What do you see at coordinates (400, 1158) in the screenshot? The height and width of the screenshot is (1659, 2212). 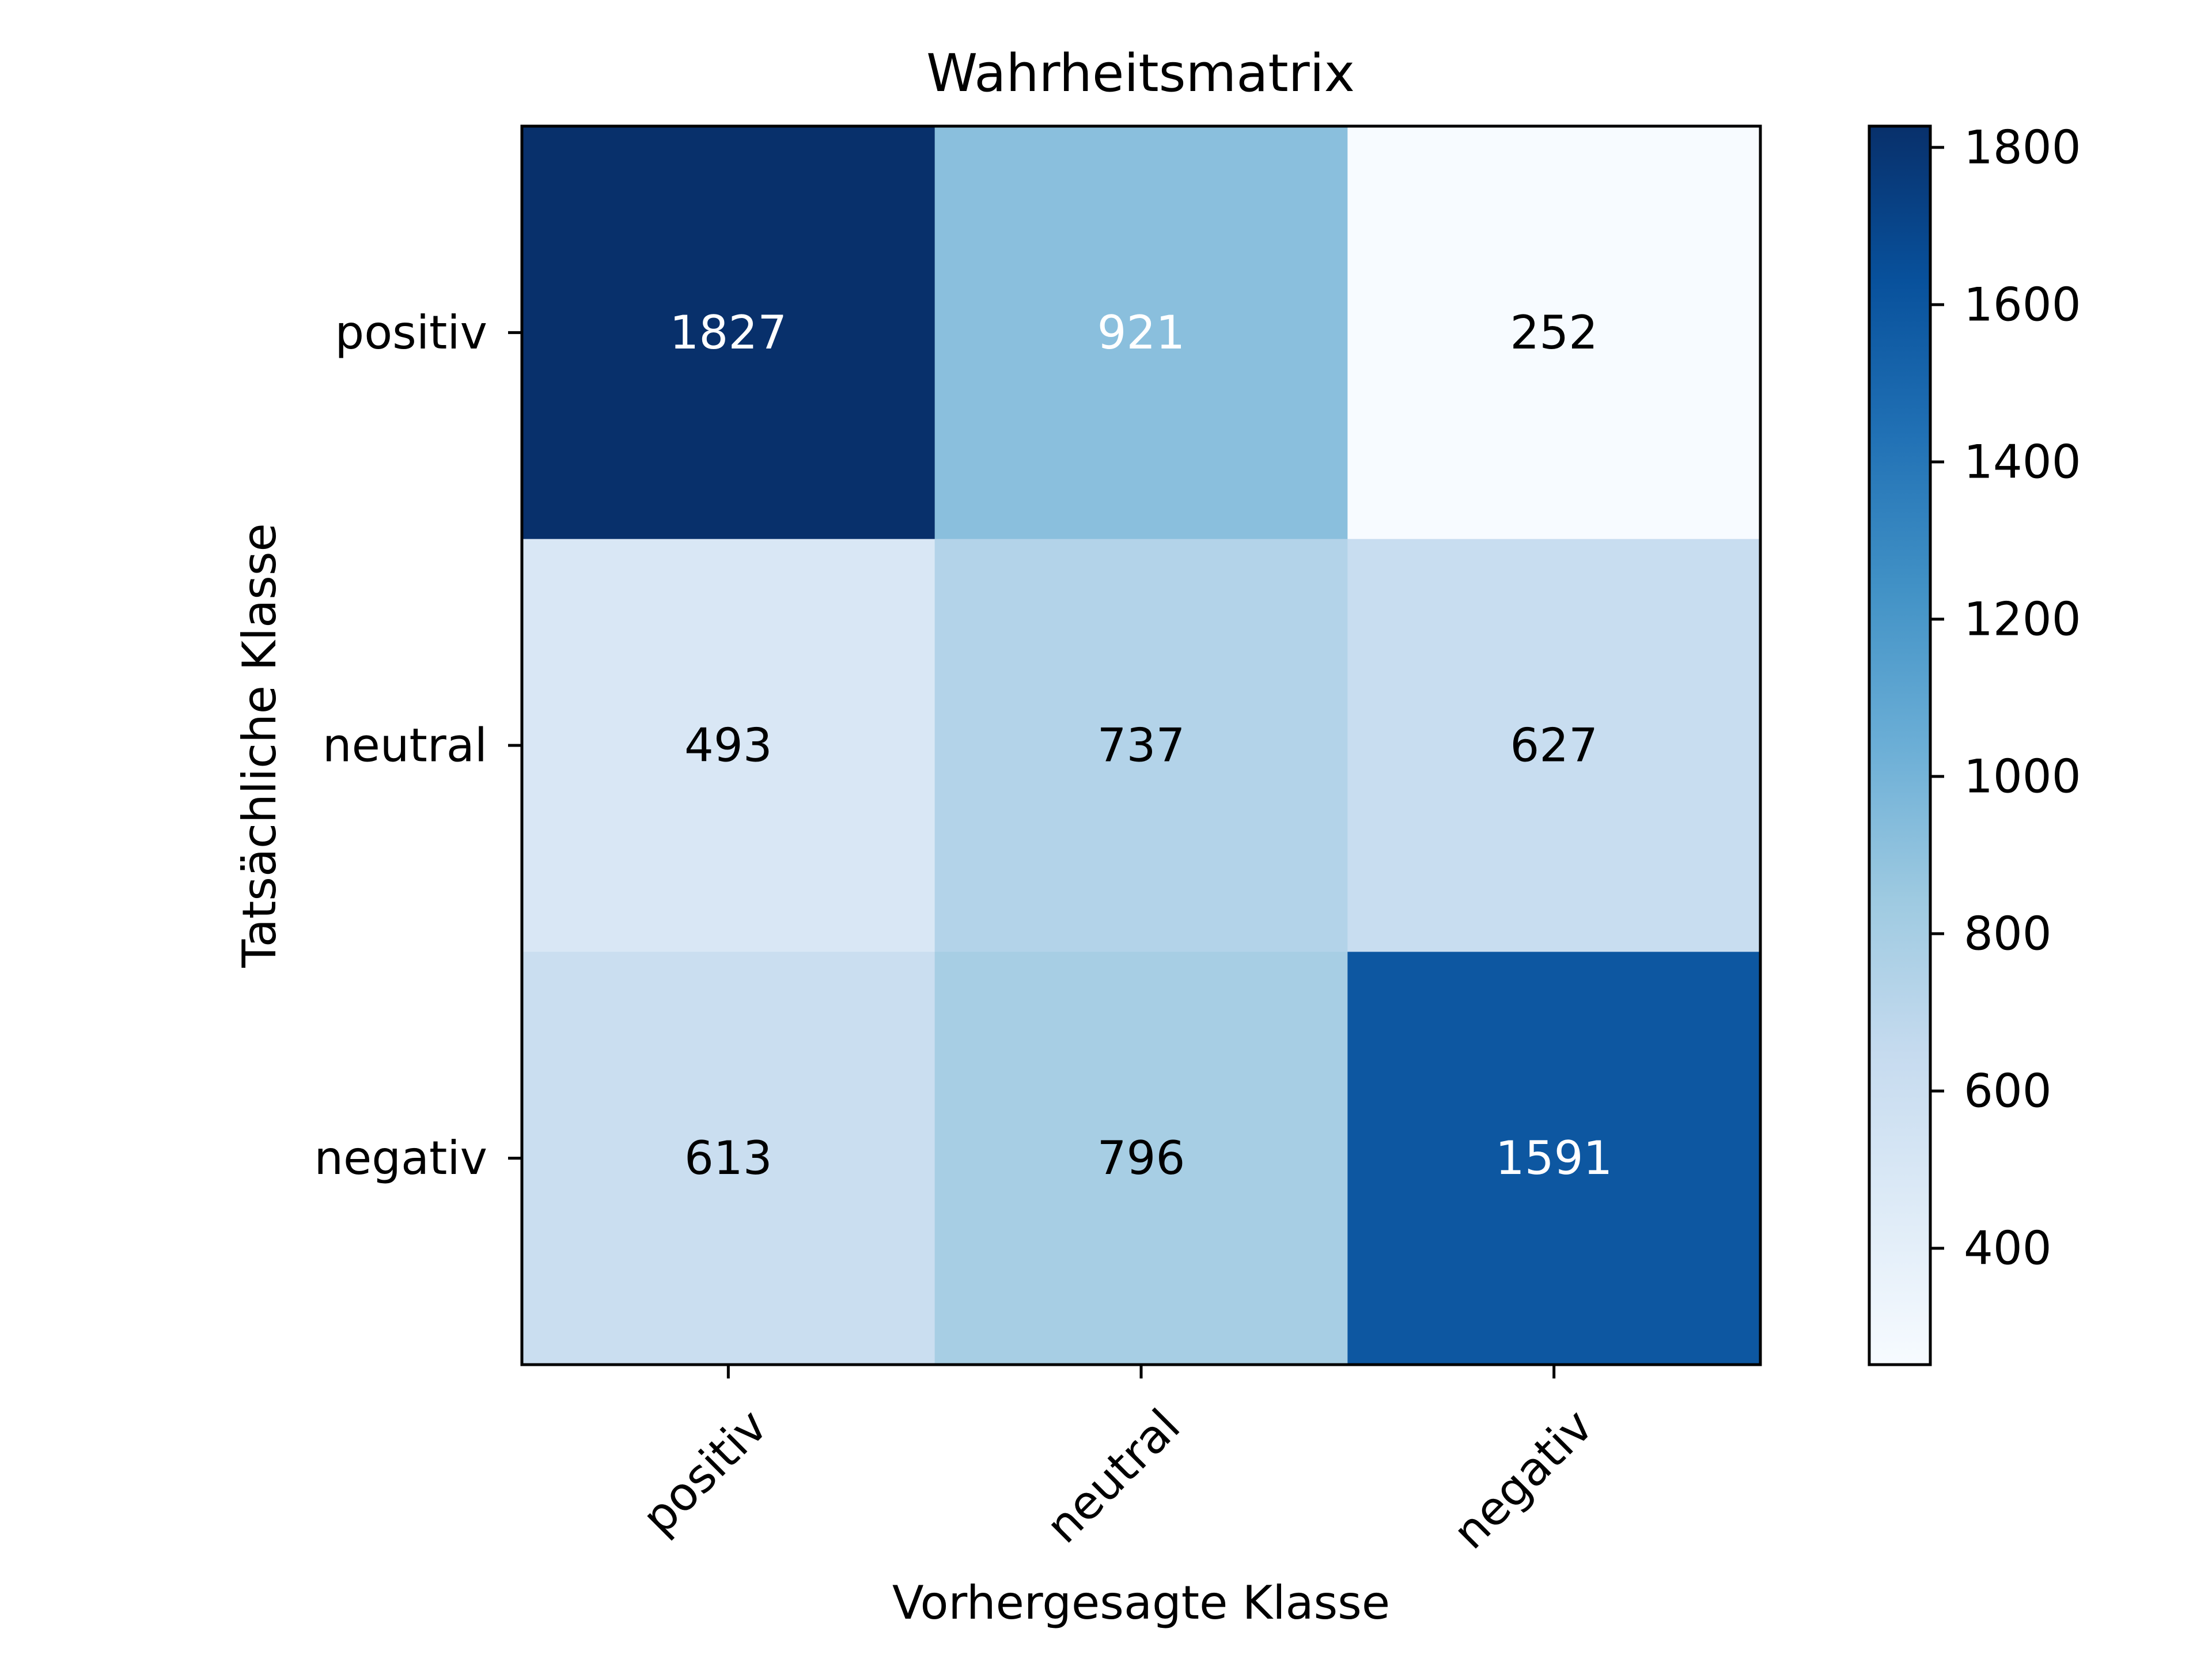 I see `y-tick-label: negativ` at bounding box center [400, 1158].